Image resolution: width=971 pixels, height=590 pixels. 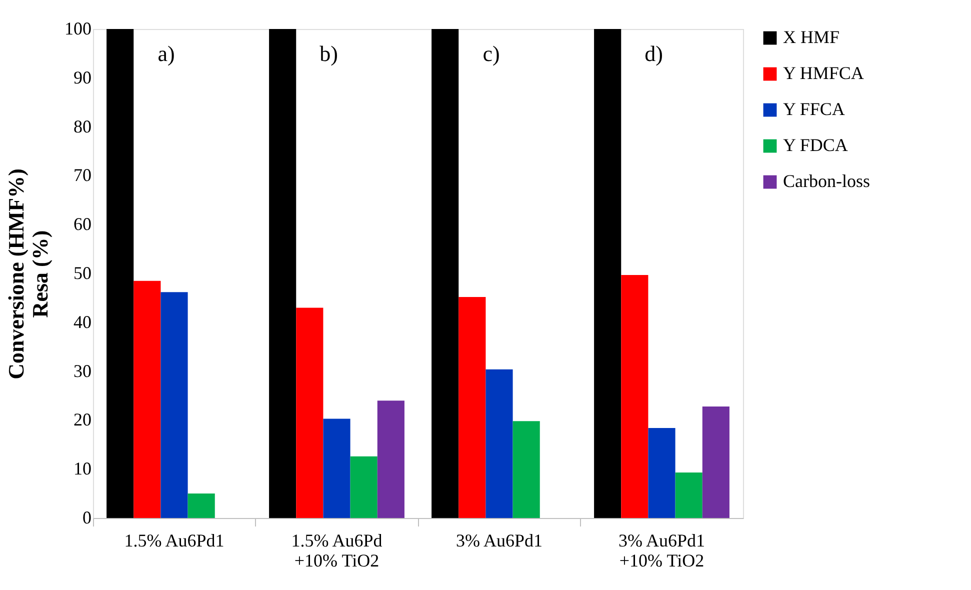 I want to click on annotation: d), so click(x=653, y=53).